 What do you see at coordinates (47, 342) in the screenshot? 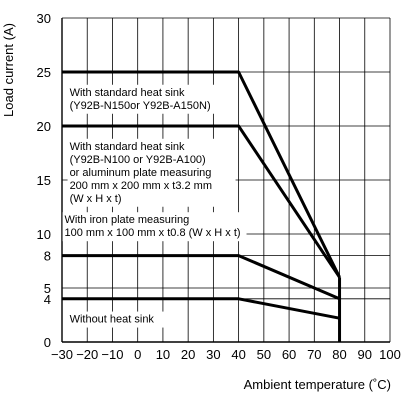
I see `y-tick-label: 0` at bounding box center [47, 342].